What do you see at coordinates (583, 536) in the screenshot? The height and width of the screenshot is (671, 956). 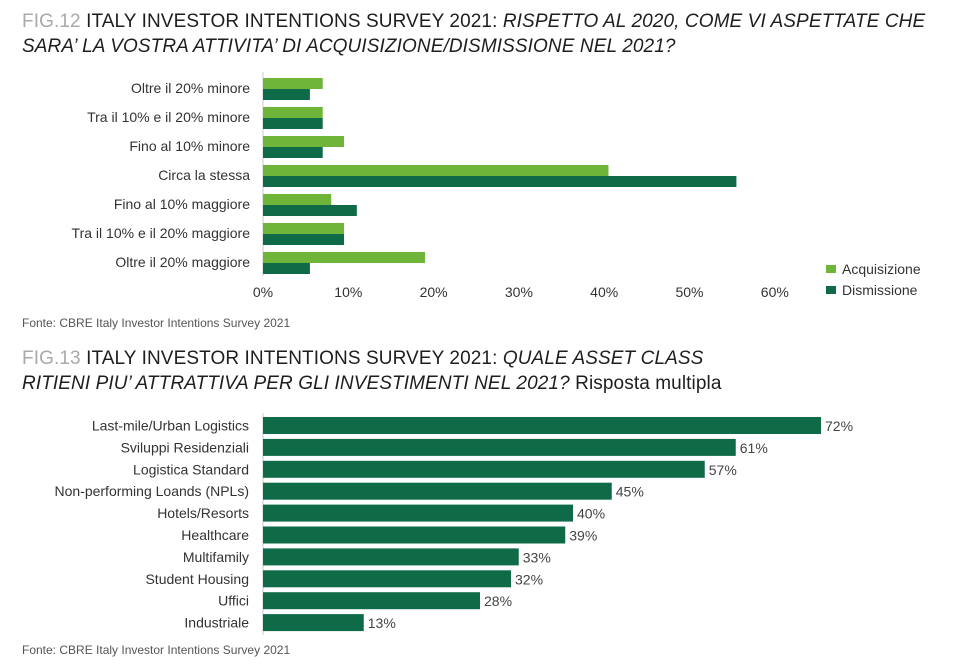 I see `data-label: 39%` at bounding box center [583, 536].